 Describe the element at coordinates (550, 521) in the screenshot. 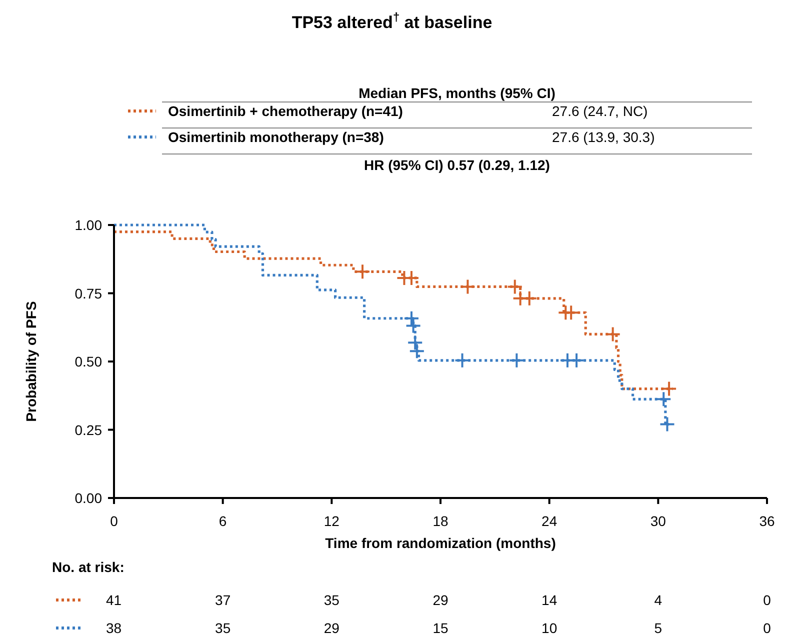

I see `x-tick-label: 24` at that location.